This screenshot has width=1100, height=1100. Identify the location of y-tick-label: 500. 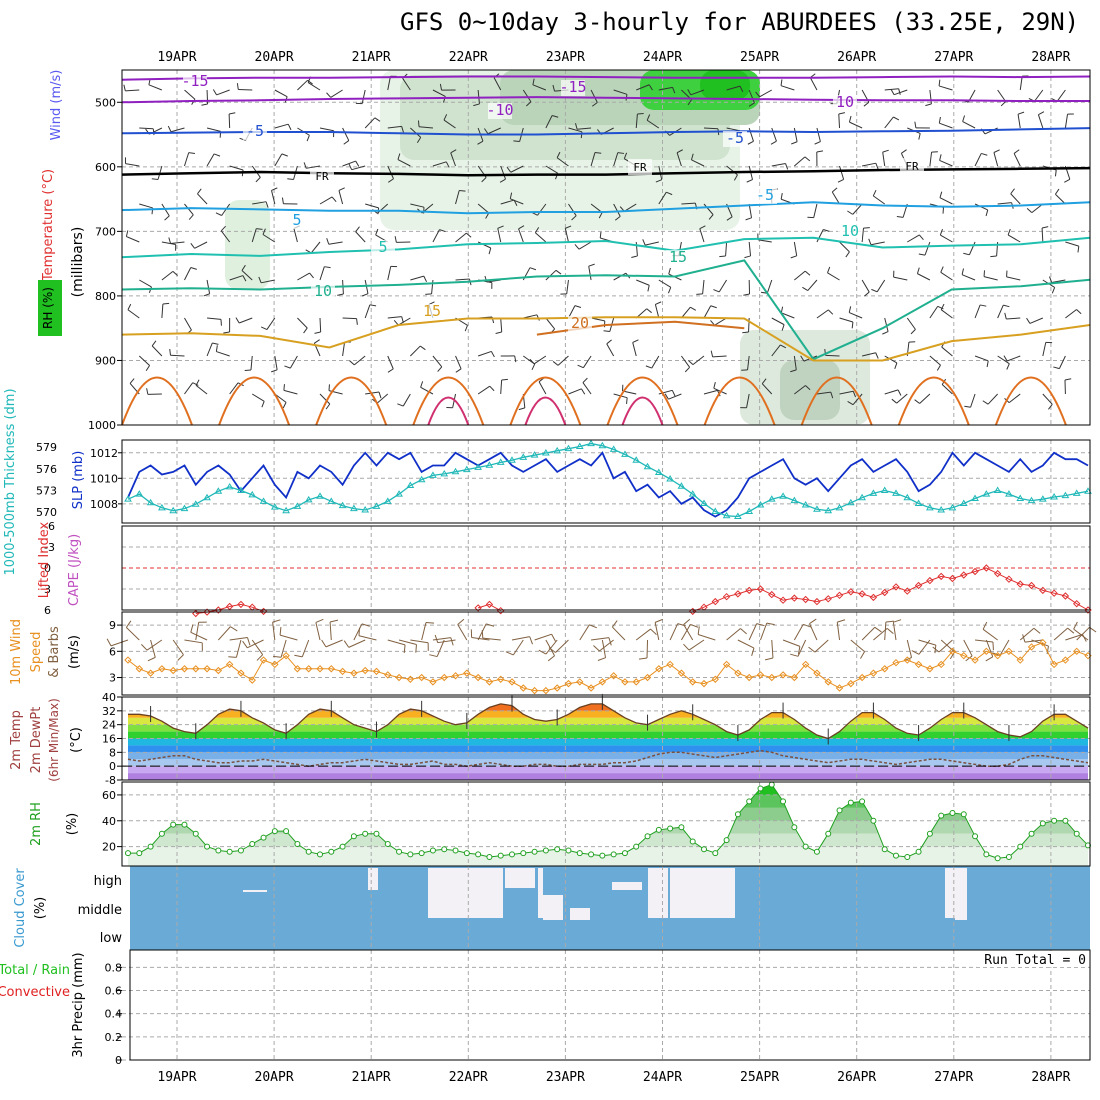
(105, 102).